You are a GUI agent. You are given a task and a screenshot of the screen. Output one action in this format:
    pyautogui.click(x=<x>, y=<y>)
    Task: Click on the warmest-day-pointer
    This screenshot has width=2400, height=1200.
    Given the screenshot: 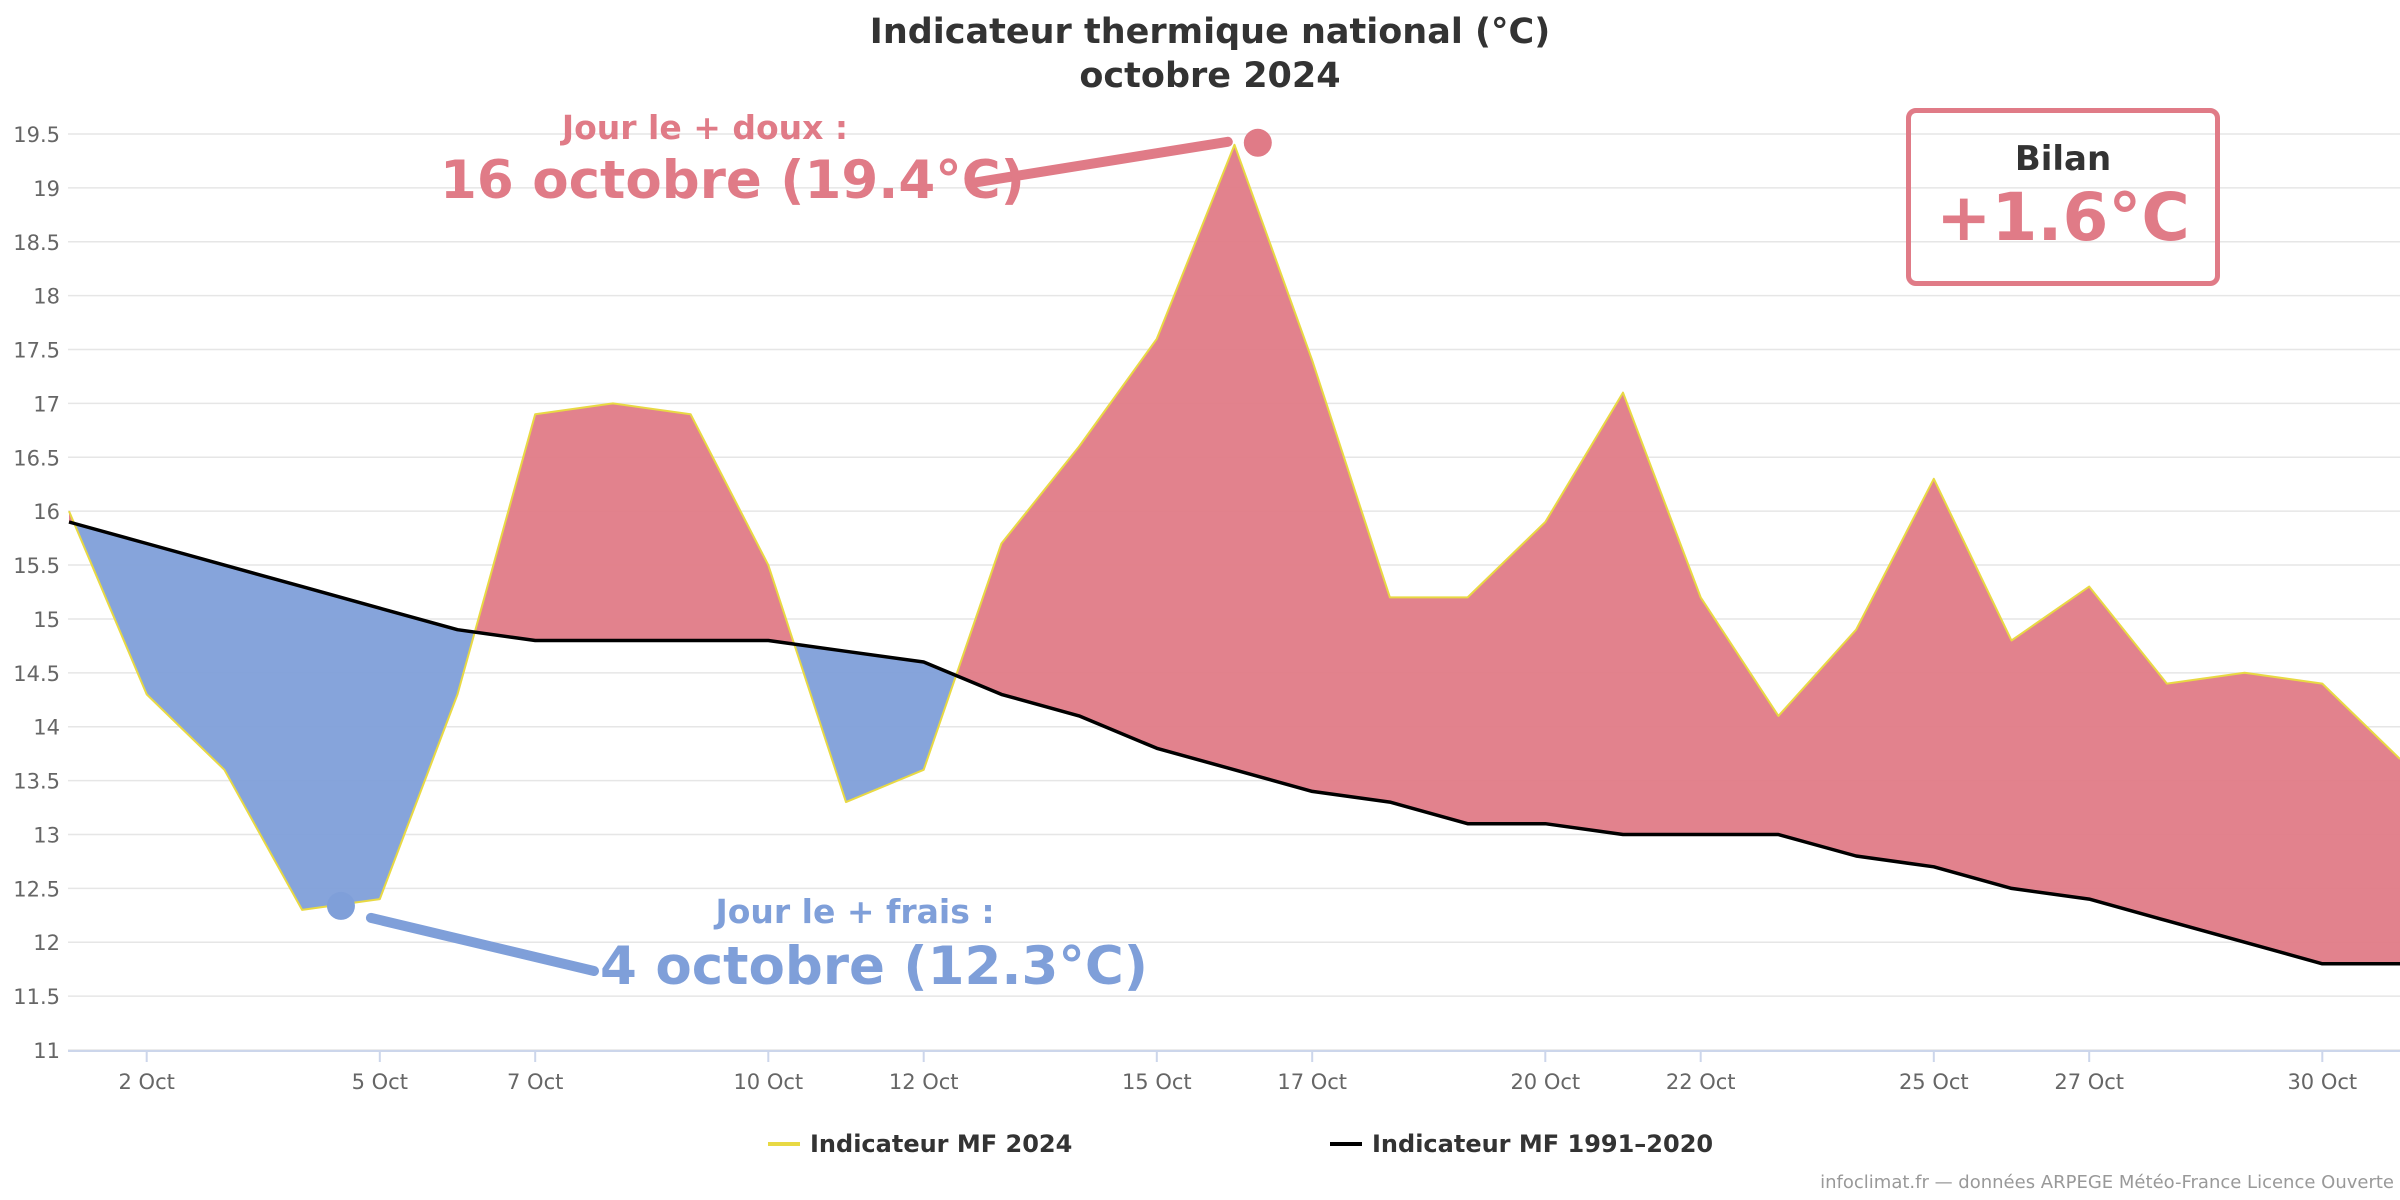 What is the action you would take?
    pyautogui.click(x=1100, y=162)
    